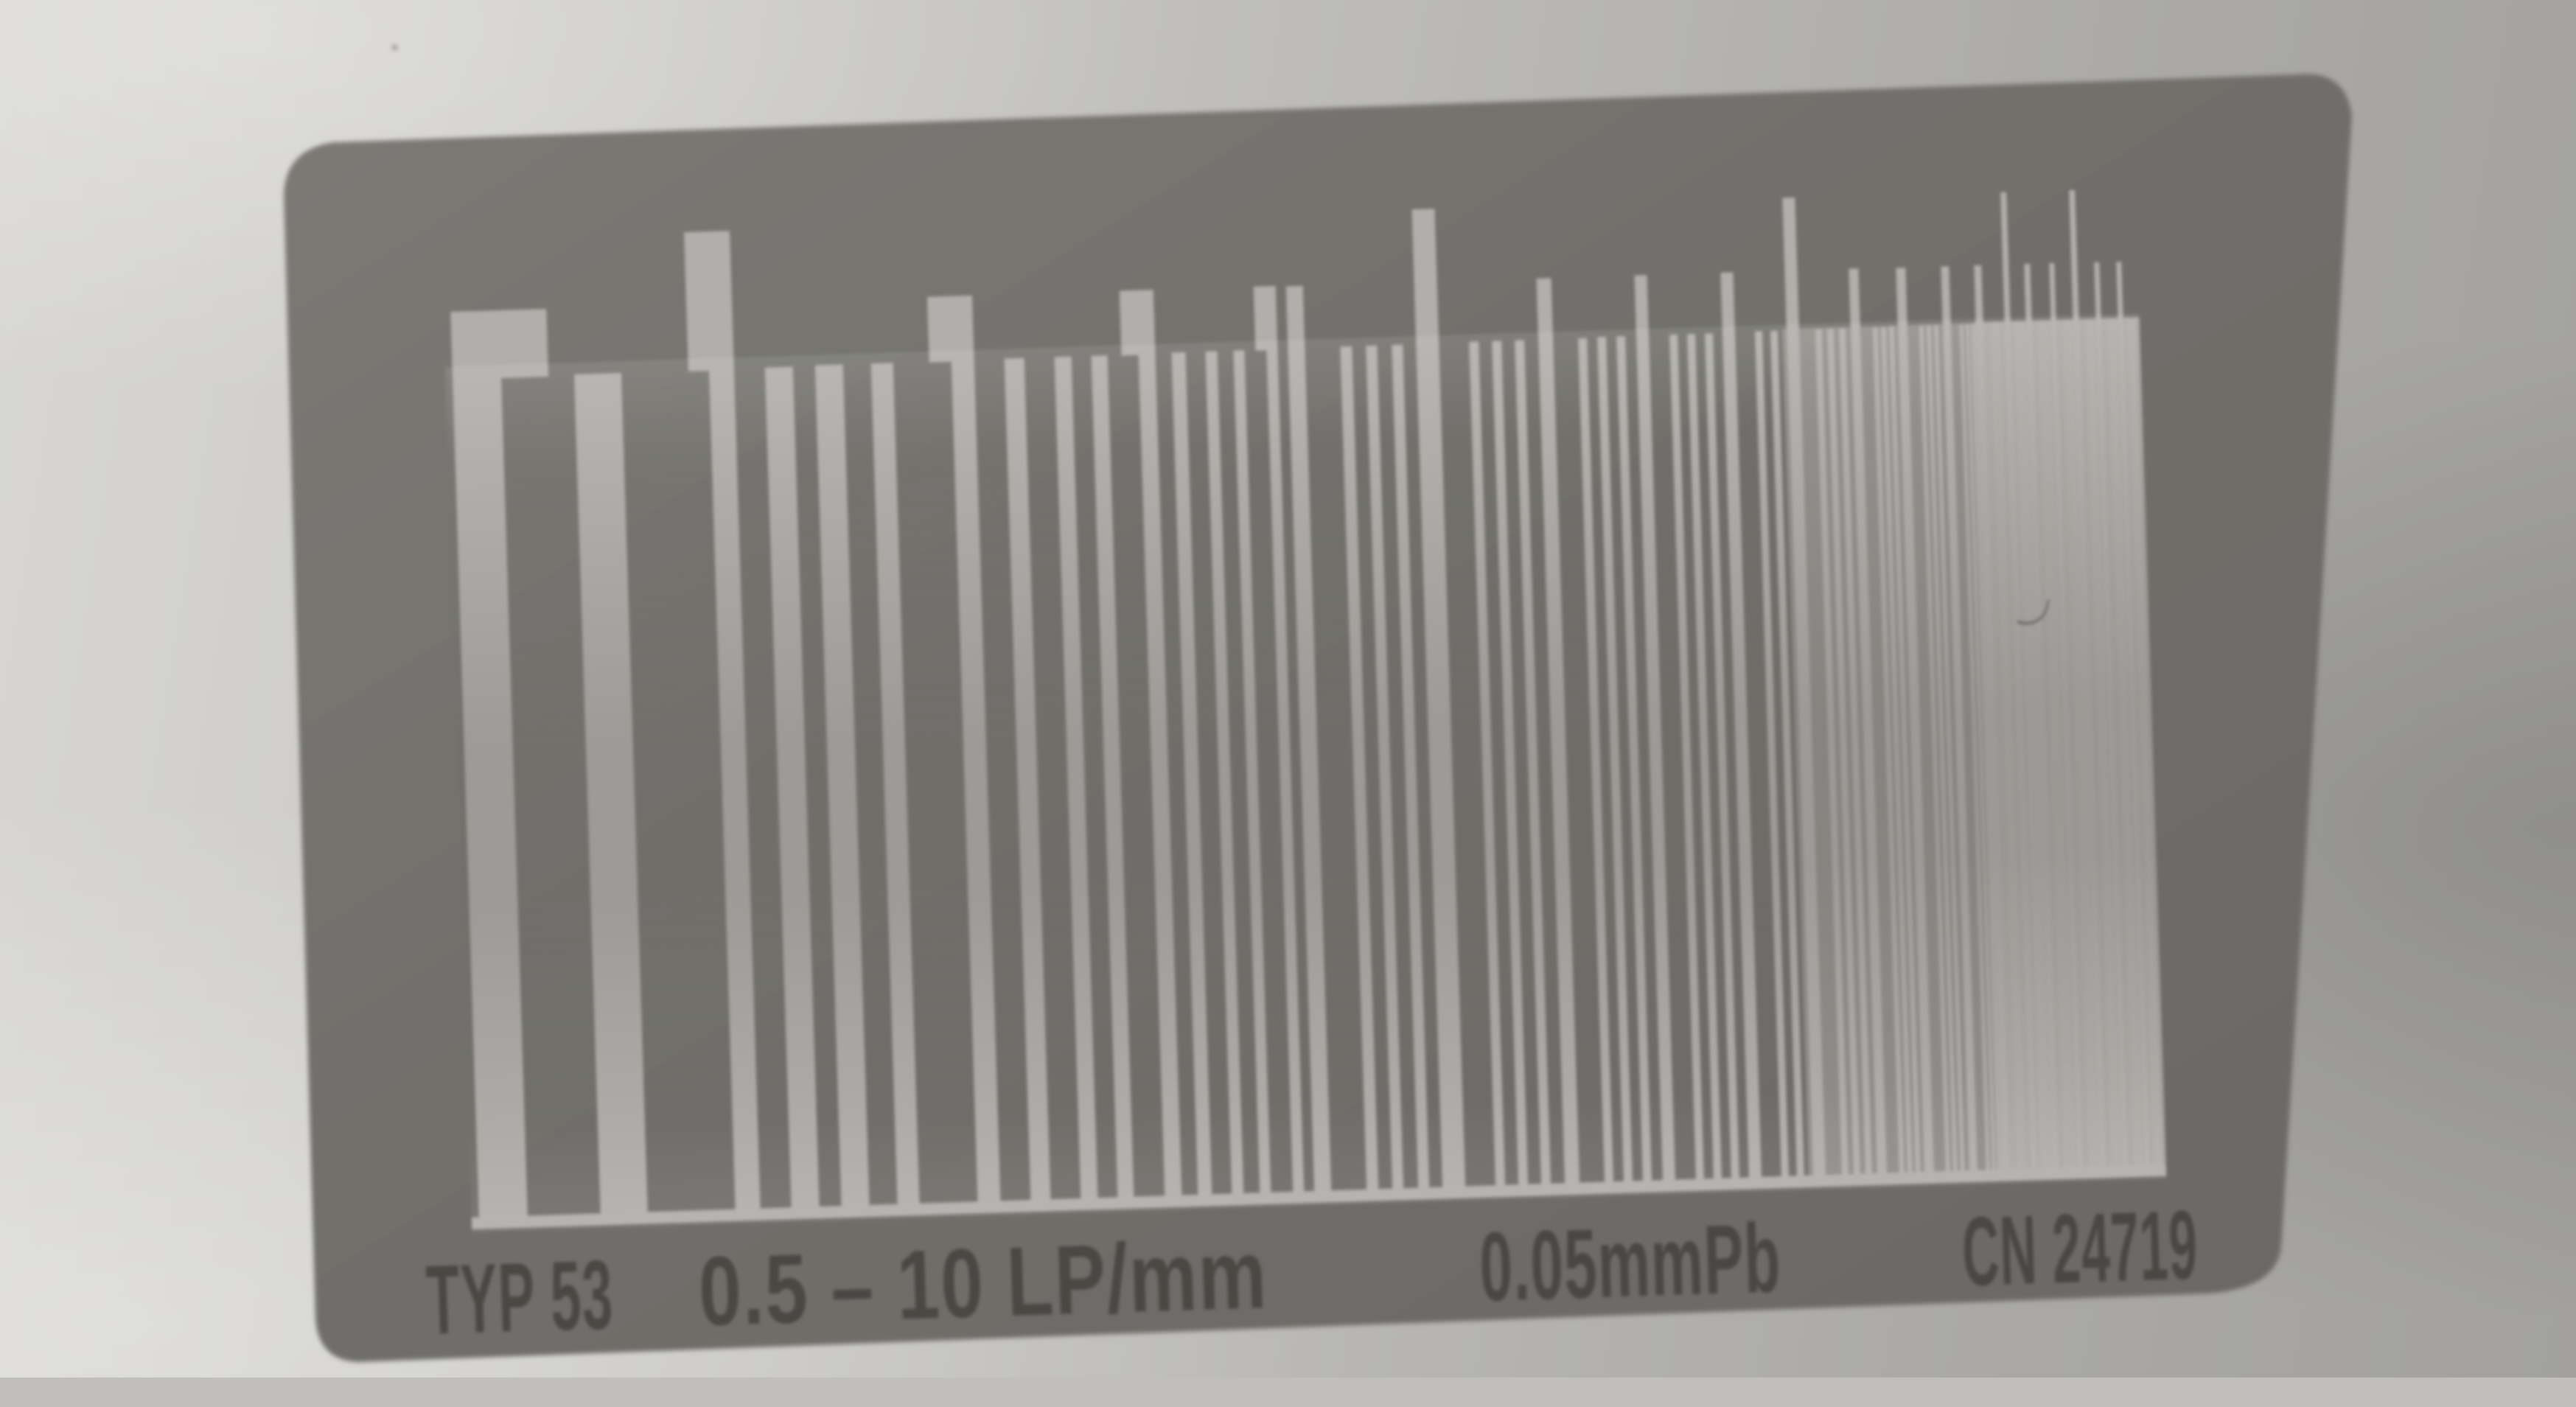 This screenshot has height=1407, width=2576. What do you see at coordinates (1630, 1263) in the screenshot?
I see `label-lead-equivalence: 0.05mmPb` at bounding box center [1630, 1263].